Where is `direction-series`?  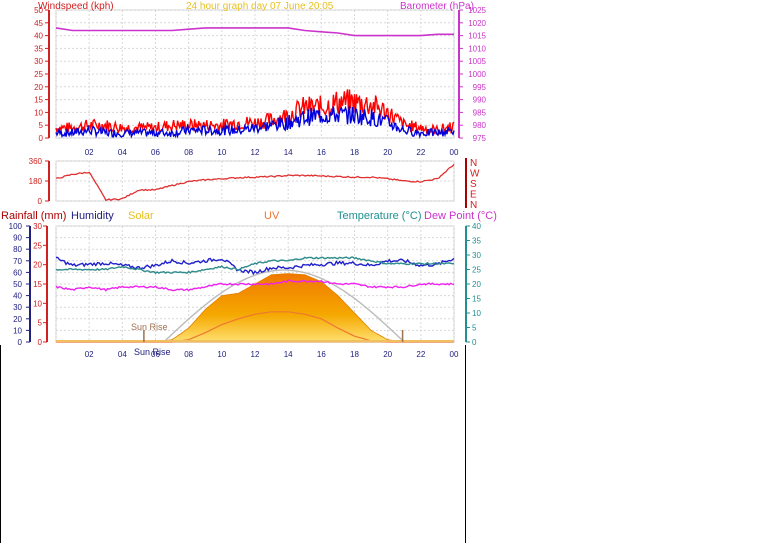 direction-series is located at coordinates (255, 182).